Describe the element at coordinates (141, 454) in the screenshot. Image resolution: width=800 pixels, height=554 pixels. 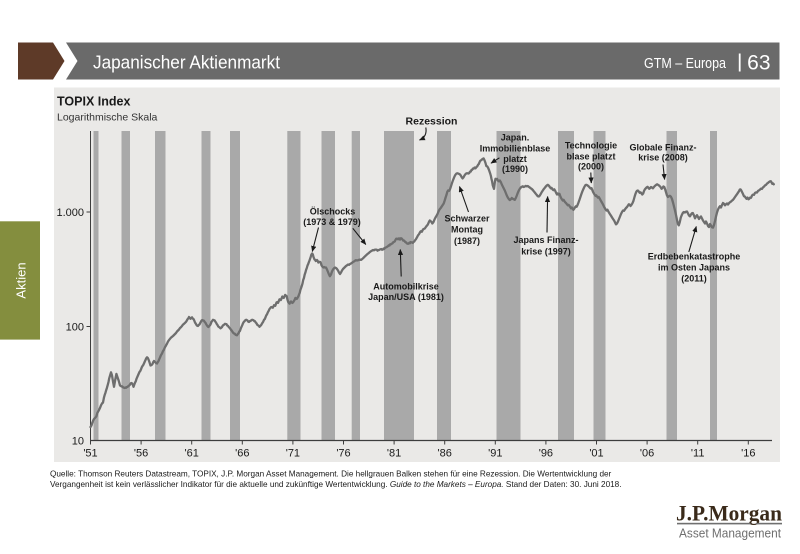
I see `svg-text: '56` at that location.